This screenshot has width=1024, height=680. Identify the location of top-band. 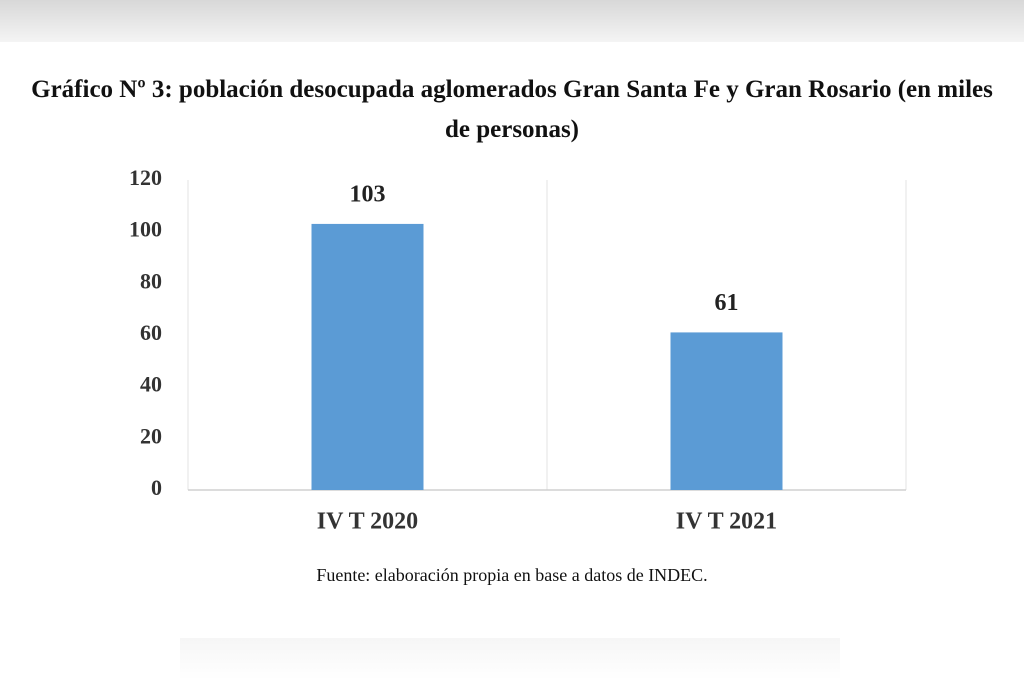
(512, 21).